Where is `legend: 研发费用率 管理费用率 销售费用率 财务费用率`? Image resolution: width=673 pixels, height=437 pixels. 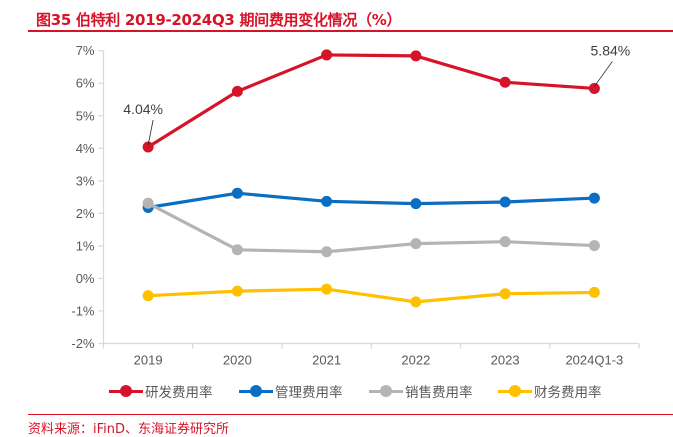 legend: 研发费用率 管理费用率 销售费用率 财务费用率 is located at coordinates (336, 391).